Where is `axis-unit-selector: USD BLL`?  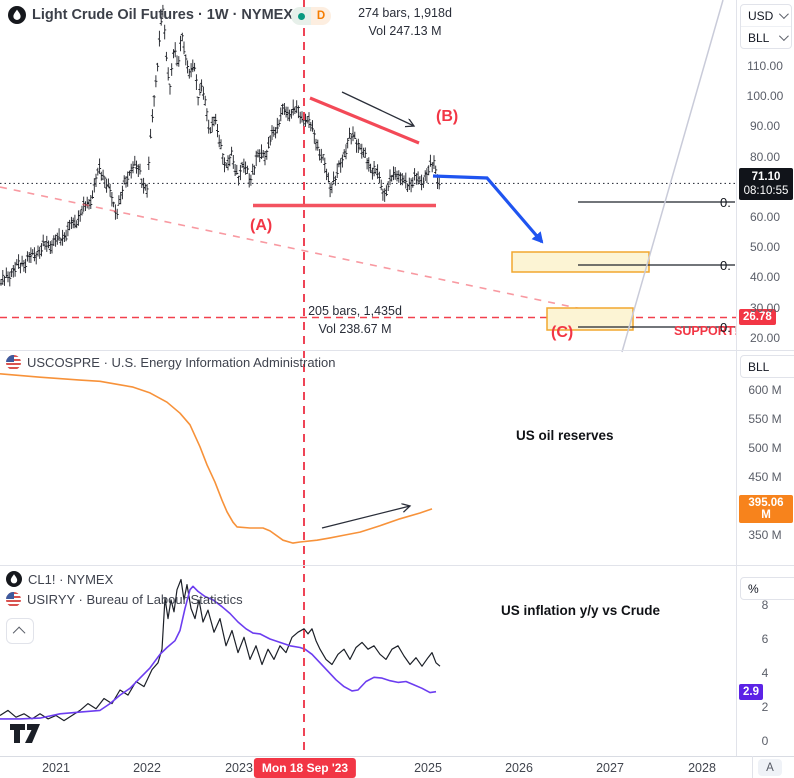 axis-unit-selector: USD BLL is located at coordinates (766, 26).